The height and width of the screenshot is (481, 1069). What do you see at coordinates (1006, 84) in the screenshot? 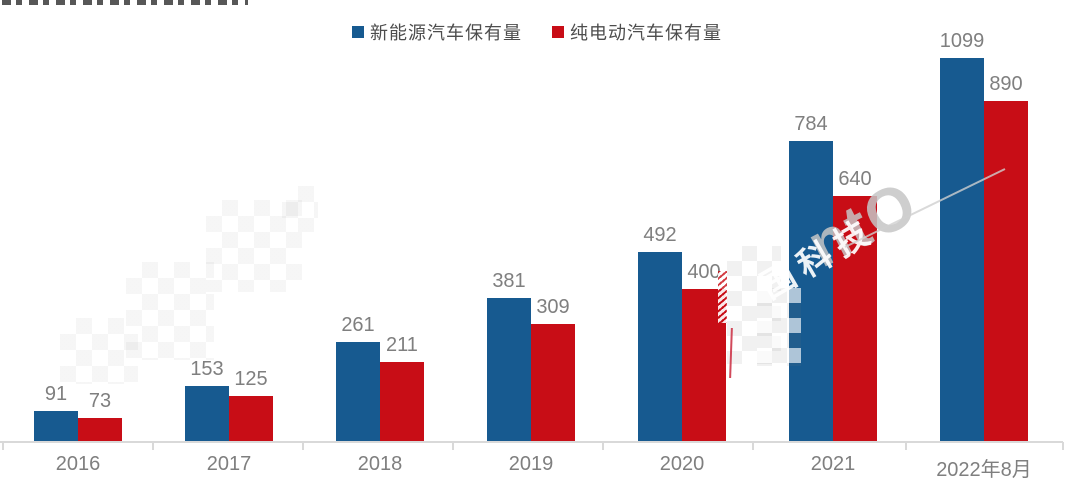
I see `bar-value-label: 890` at bounding box center [1006, 84].